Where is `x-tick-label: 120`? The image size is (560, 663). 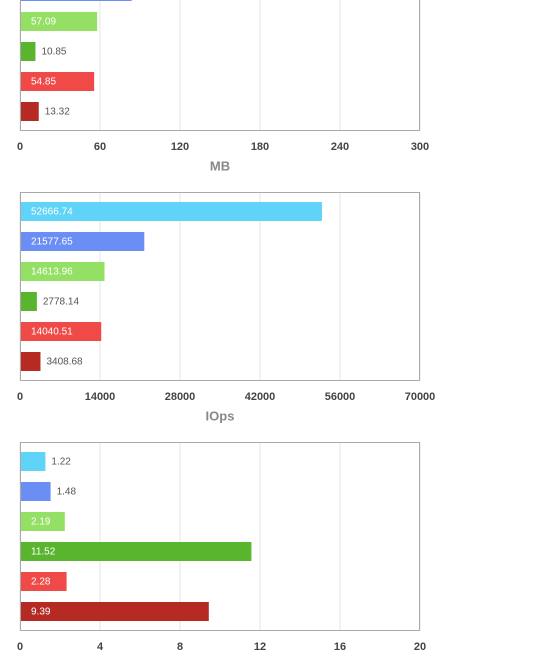 x-tick-label: 120 is located at coordinates (180, 147).